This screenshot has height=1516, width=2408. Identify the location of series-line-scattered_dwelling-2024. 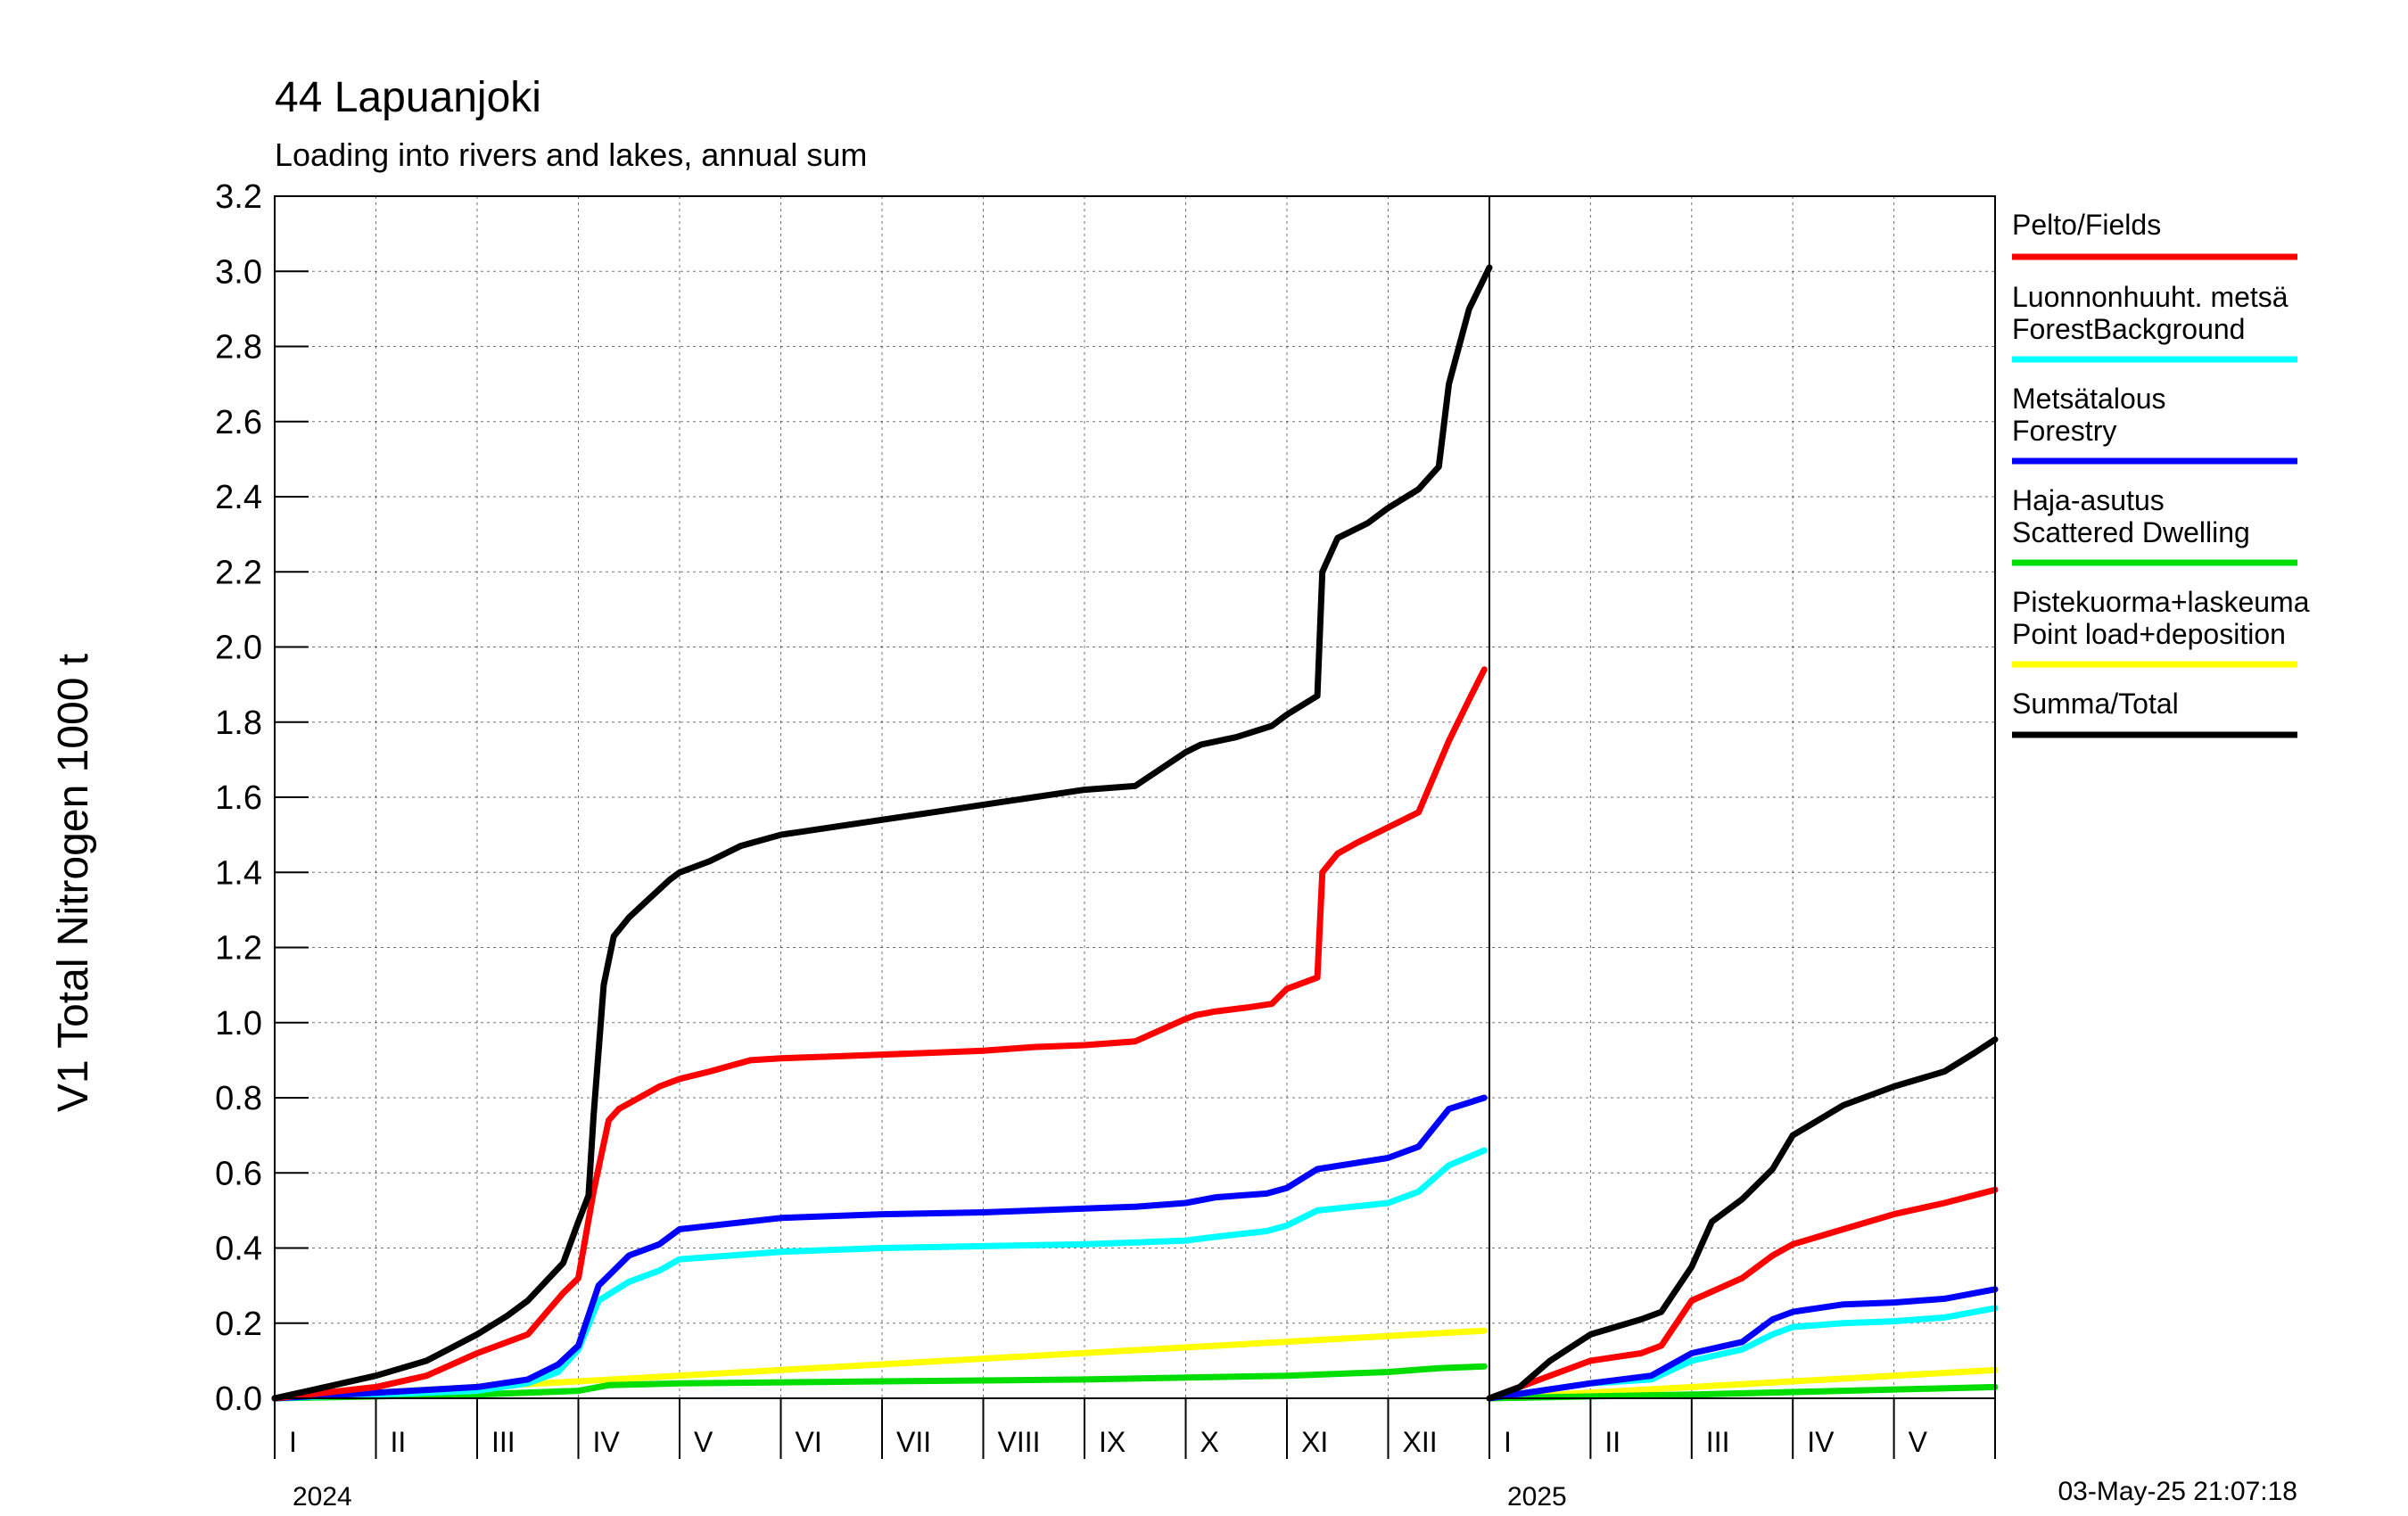
(880, 1382).